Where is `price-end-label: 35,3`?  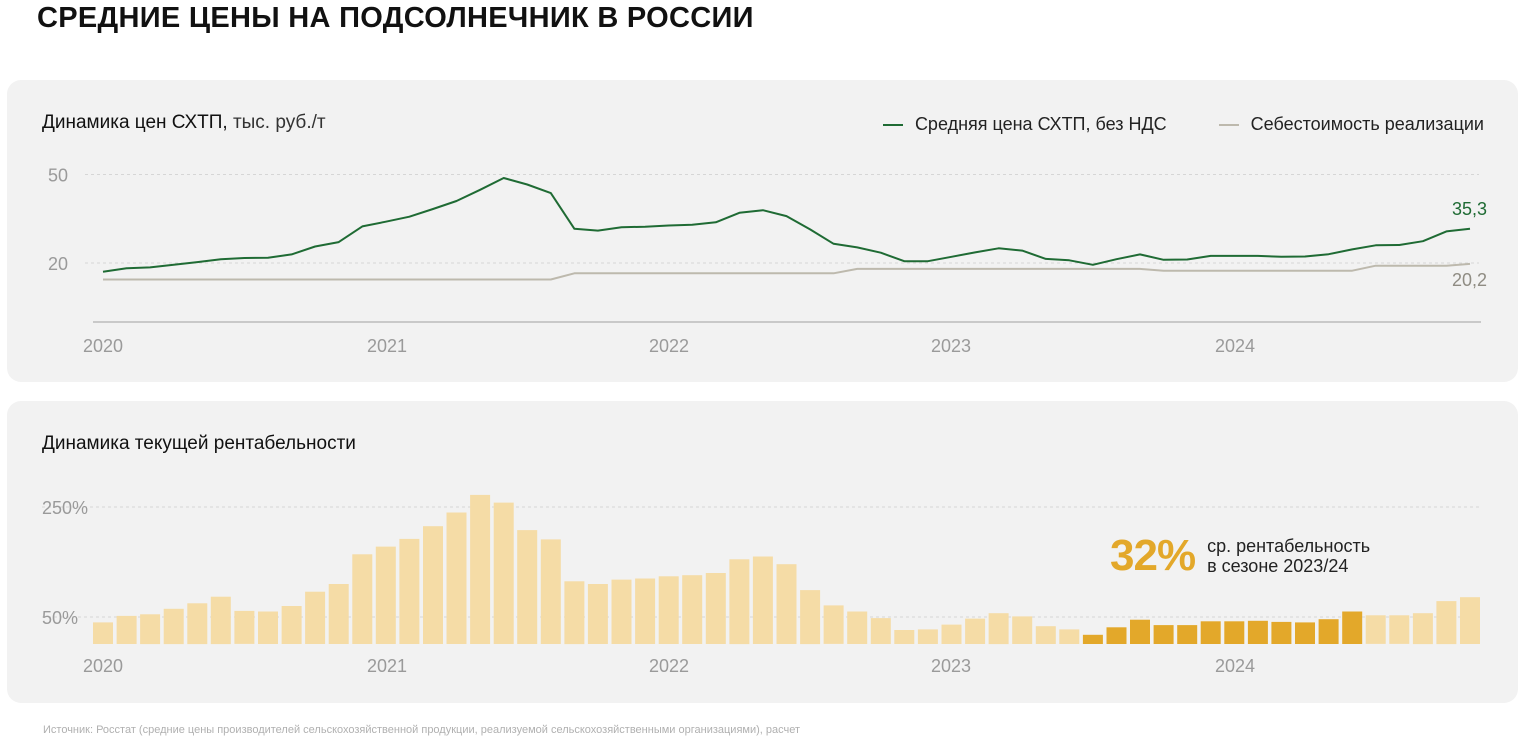 price-end-label: 35,3 is located at coordinates (1469, 209).